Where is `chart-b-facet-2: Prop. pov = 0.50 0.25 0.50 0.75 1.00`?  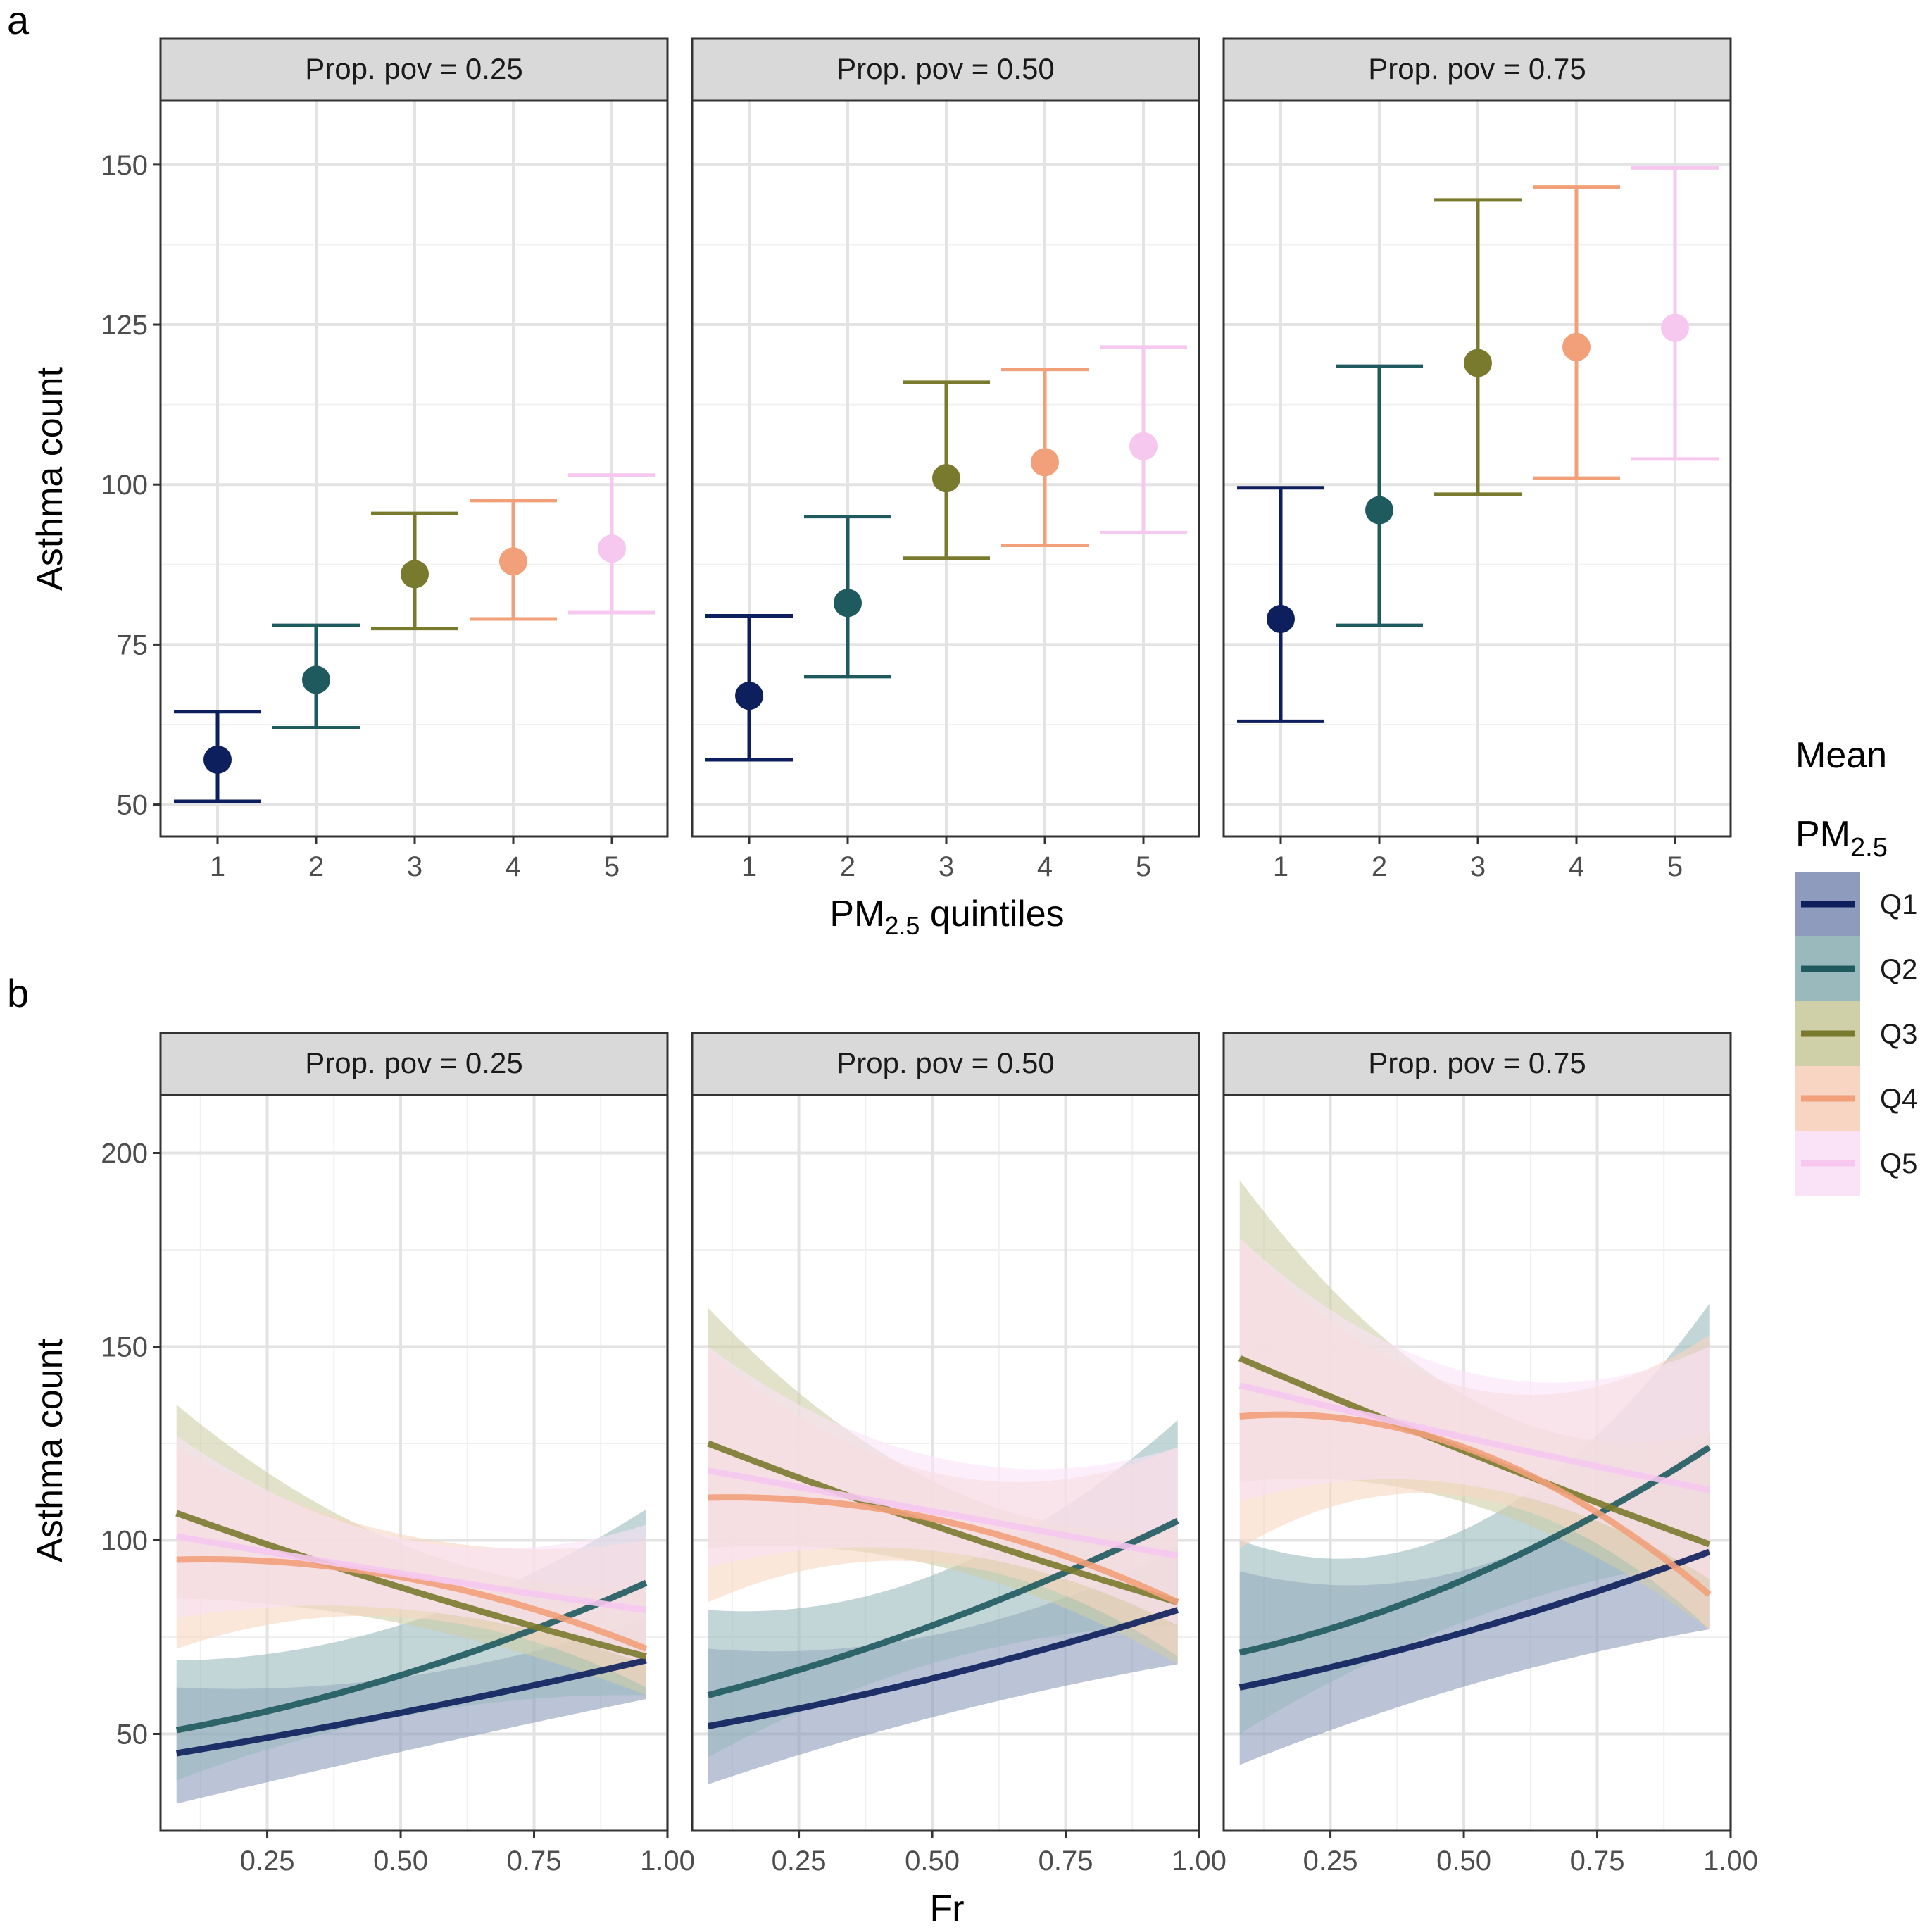
chart-b-facet-2: Prop. pov = 0.50 0.25 0.50 0.75 1.00 is located at coordinates (959, 1454).